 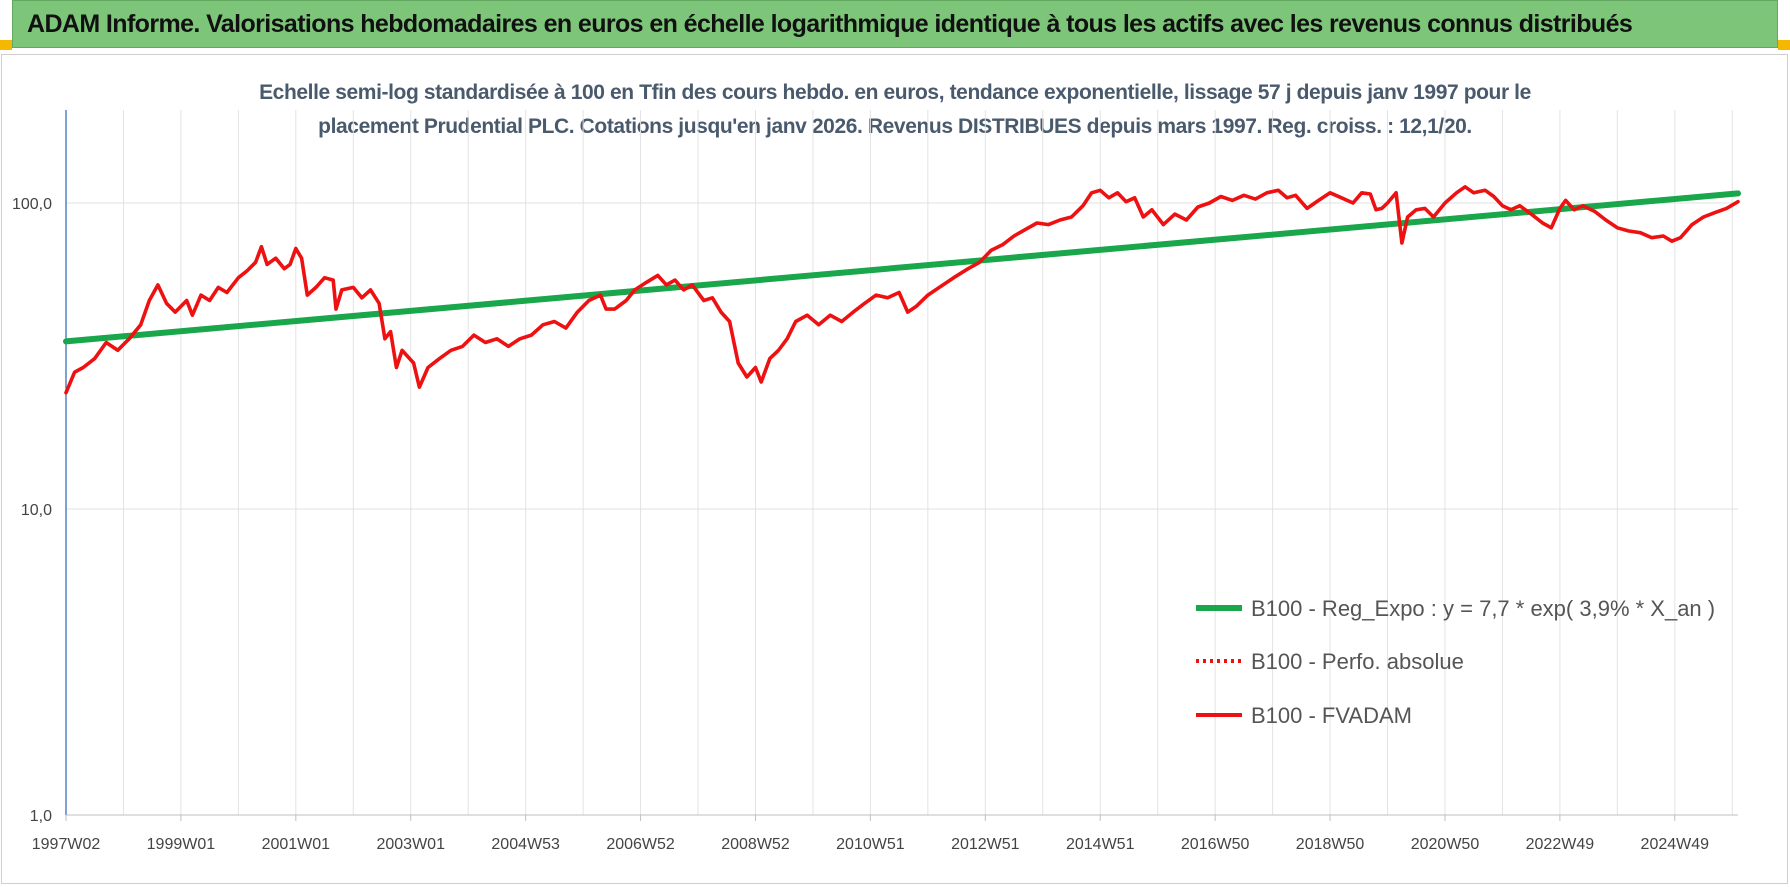 What do you see at coordinates (1100, 844) in the screenshot?
I see `x-tick-label: 2014W51` at bounding box center [1100, 844].